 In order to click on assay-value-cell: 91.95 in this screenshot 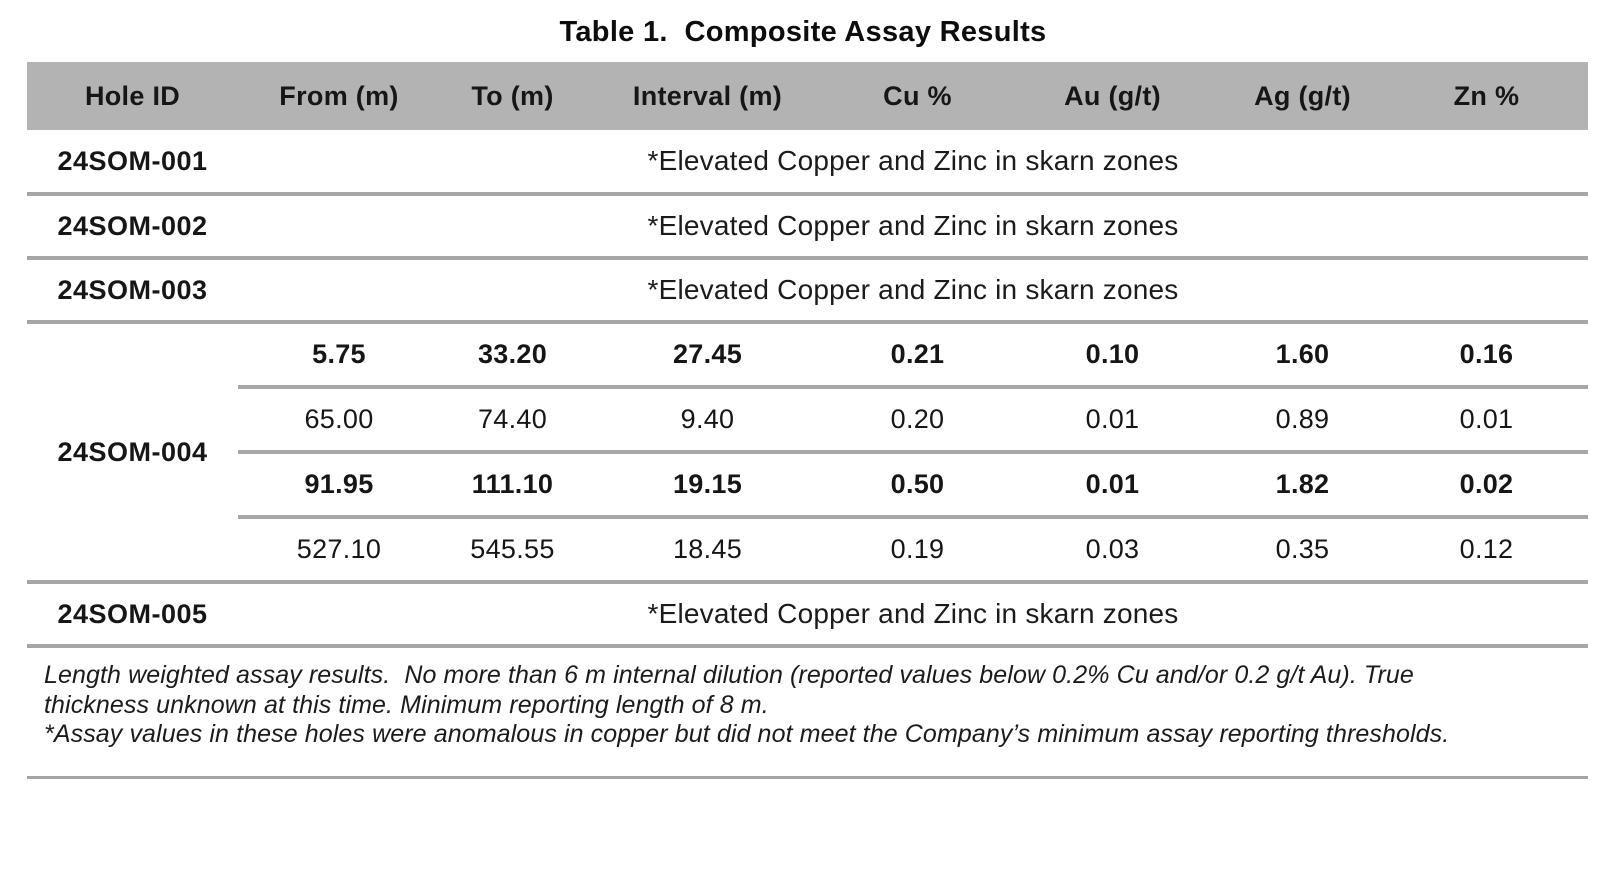, I will do `click(339, 485)`.